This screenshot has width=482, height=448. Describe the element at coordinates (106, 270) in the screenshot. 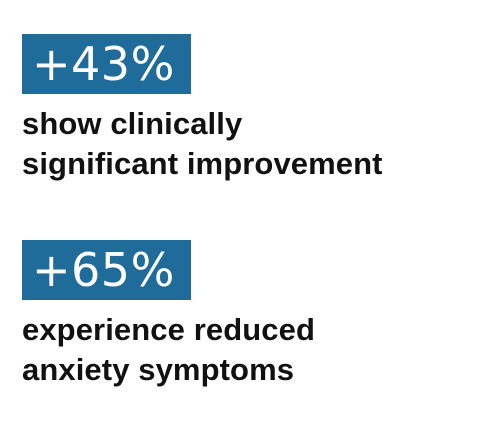

I see `stat-value-badge: +65%` at that location.